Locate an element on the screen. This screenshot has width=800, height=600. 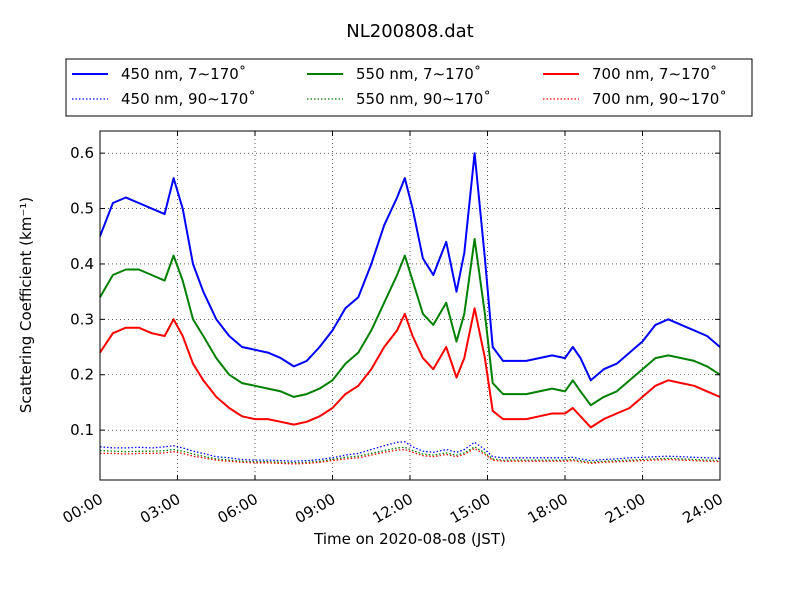
legend-label: 700 nm, 7∼170˚ is located at coordinates (654, 74).